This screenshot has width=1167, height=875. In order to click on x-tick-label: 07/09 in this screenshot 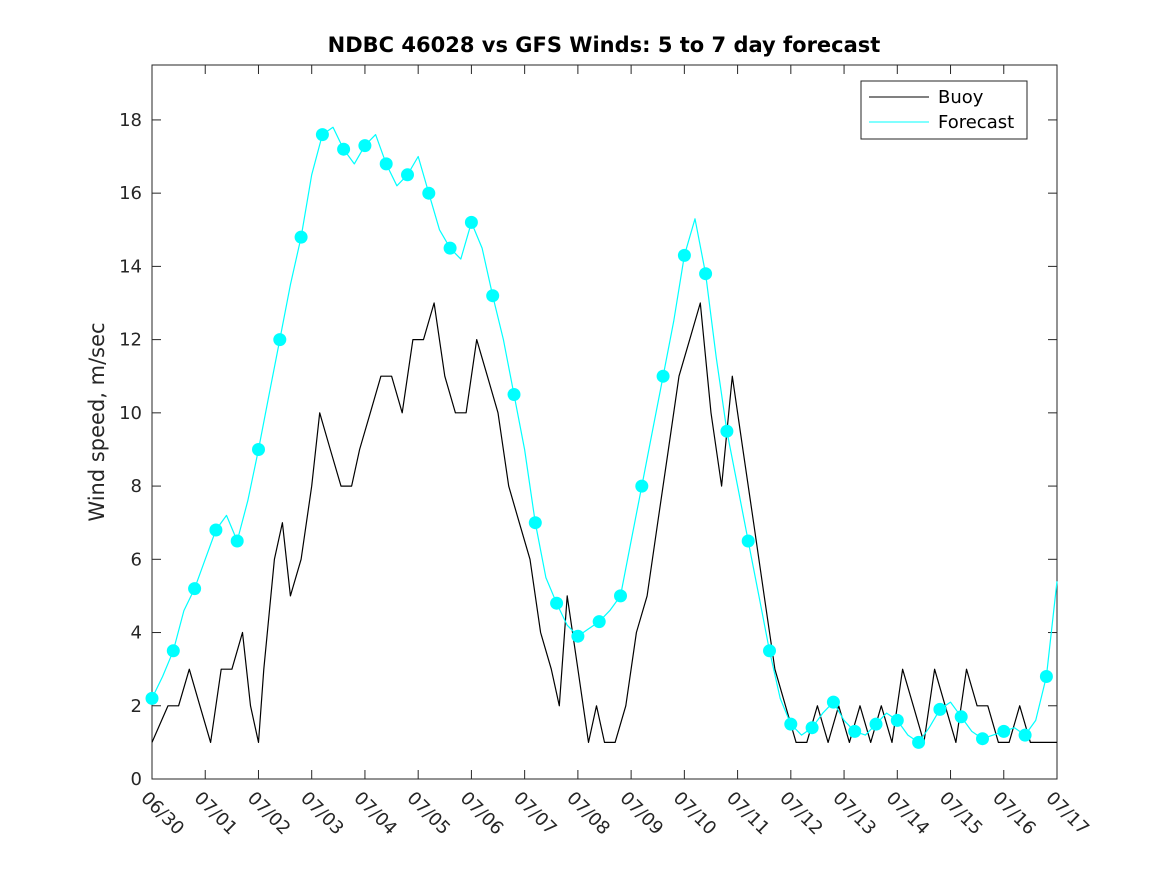, I will do `click(642, 814)`.